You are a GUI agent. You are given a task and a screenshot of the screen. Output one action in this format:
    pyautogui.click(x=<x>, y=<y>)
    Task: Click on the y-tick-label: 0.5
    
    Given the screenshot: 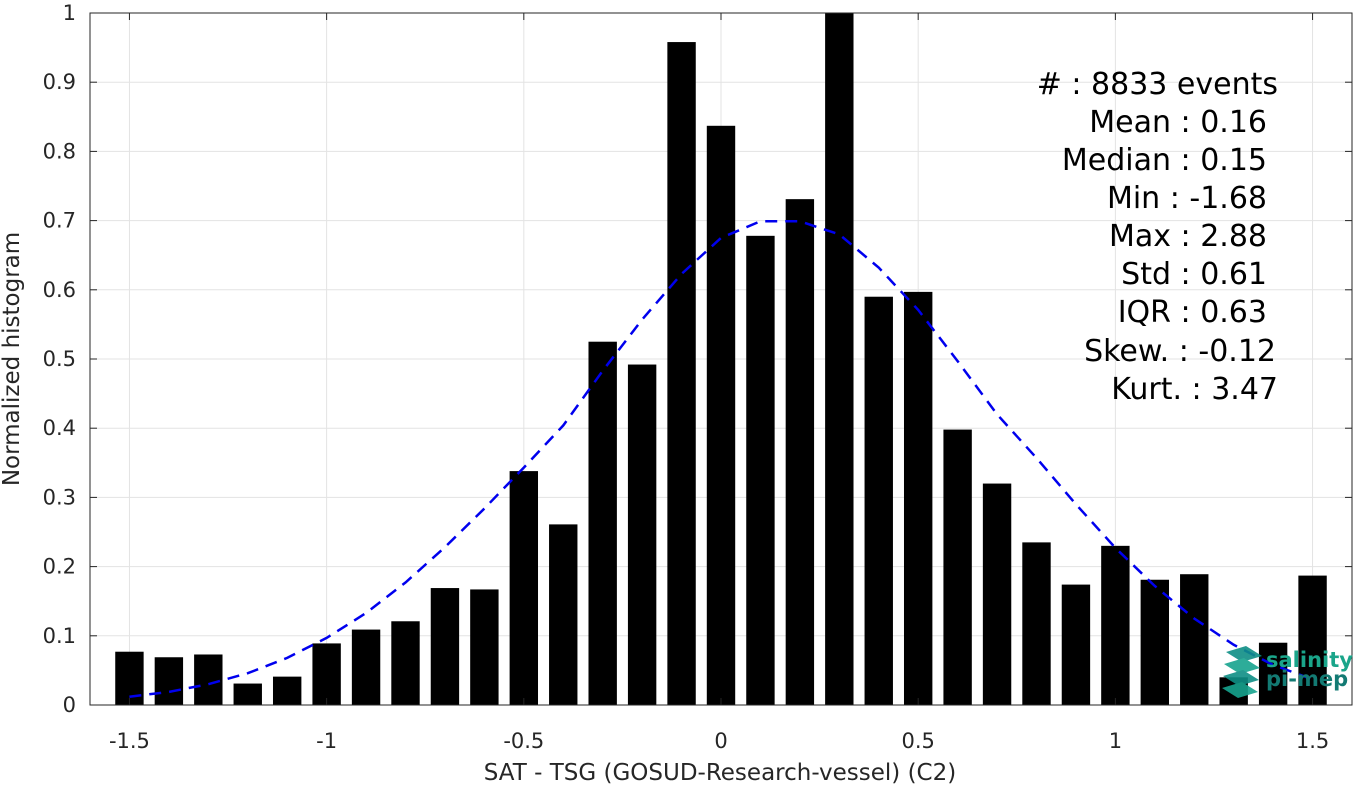 What is the action you would take?
    pyautogui.click(x=59, y=359)
    